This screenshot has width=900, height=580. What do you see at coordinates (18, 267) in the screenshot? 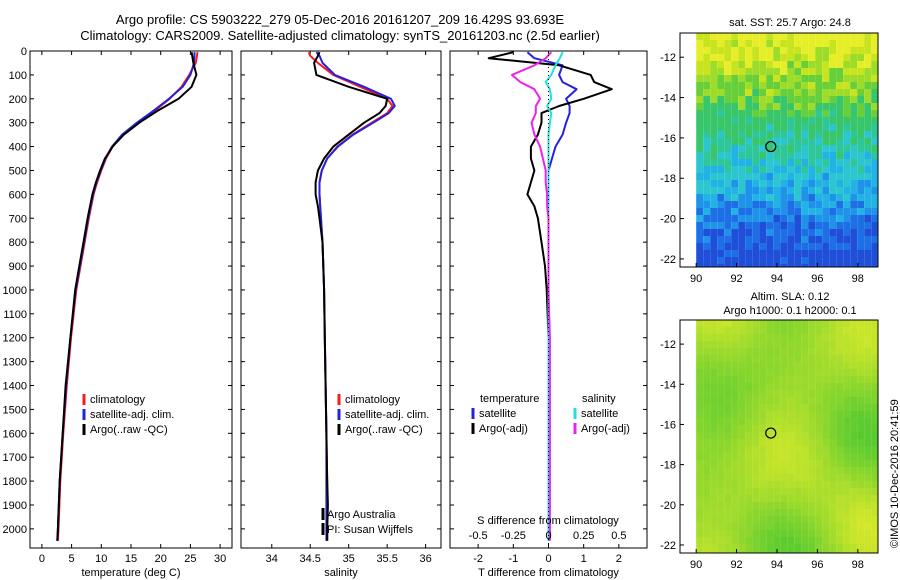
I see `y-tick-label: 900` at bounding box center [18, 267].